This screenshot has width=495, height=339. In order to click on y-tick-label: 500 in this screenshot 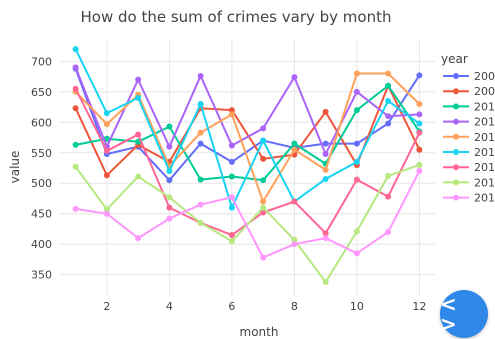, I will do `click(41, 183)`.